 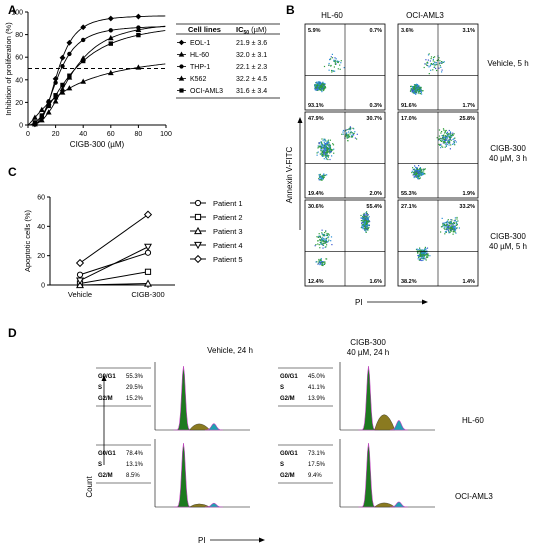 I want to click on count-axis-label: Count, so click(x=89, y=487).